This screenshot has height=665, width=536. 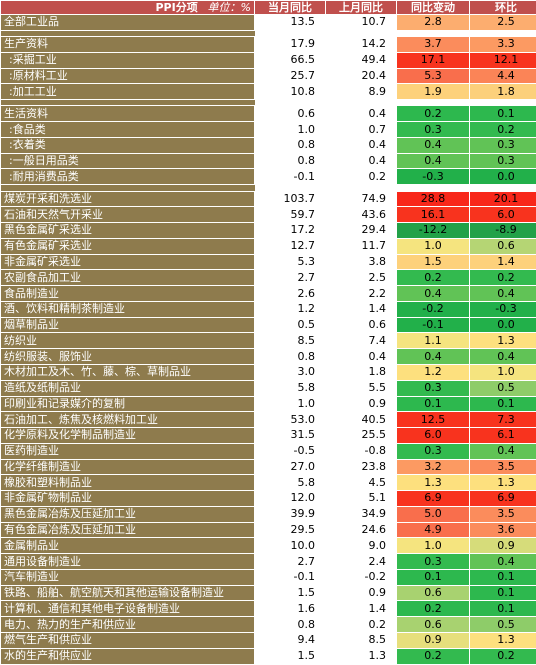 I want to click on row-prev: -0.8, so click(x=361, y=451).